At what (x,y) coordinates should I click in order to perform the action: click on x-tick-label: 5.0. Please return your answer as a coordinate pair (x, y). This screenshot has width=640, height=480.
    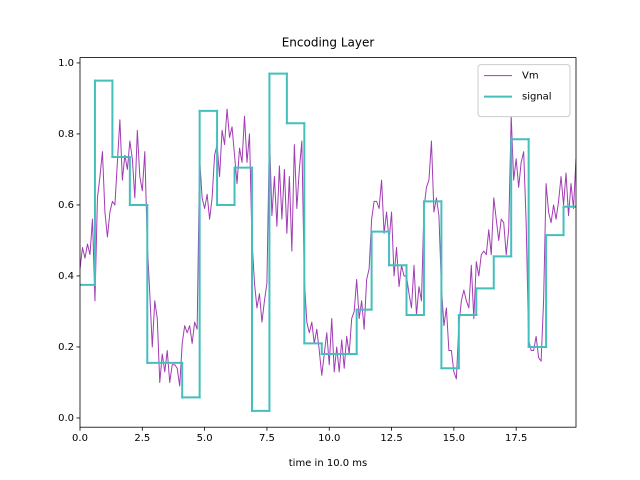
    Looking at the image, I should click on (205, 438).